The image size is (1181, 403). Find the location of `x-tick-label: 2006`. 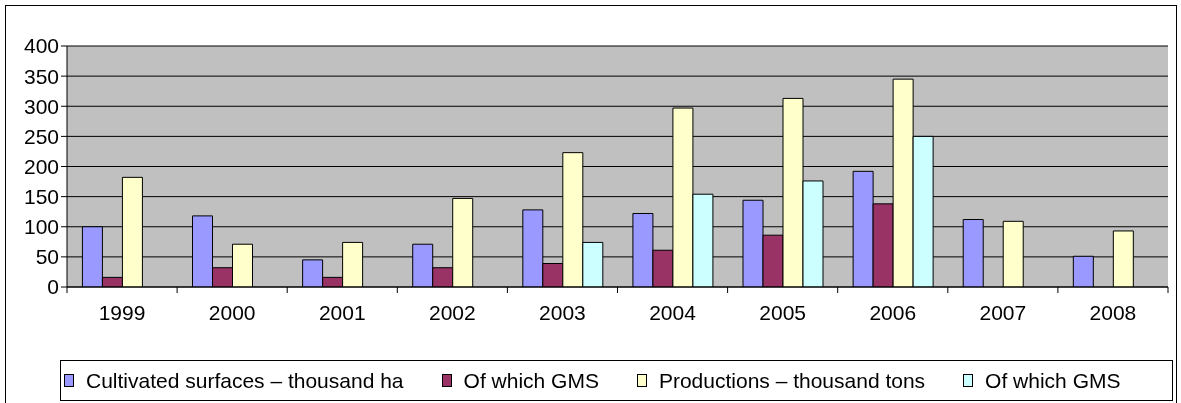

x-tick-label: 2006 is located at coordinates (893, 312).